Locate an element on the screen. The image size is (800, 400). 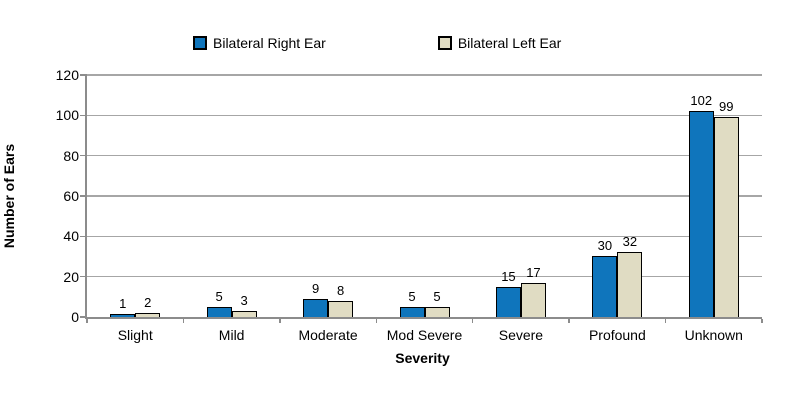
legend-item-right-ear: Bilateral Right Ear is located at coordinates (259, 43).